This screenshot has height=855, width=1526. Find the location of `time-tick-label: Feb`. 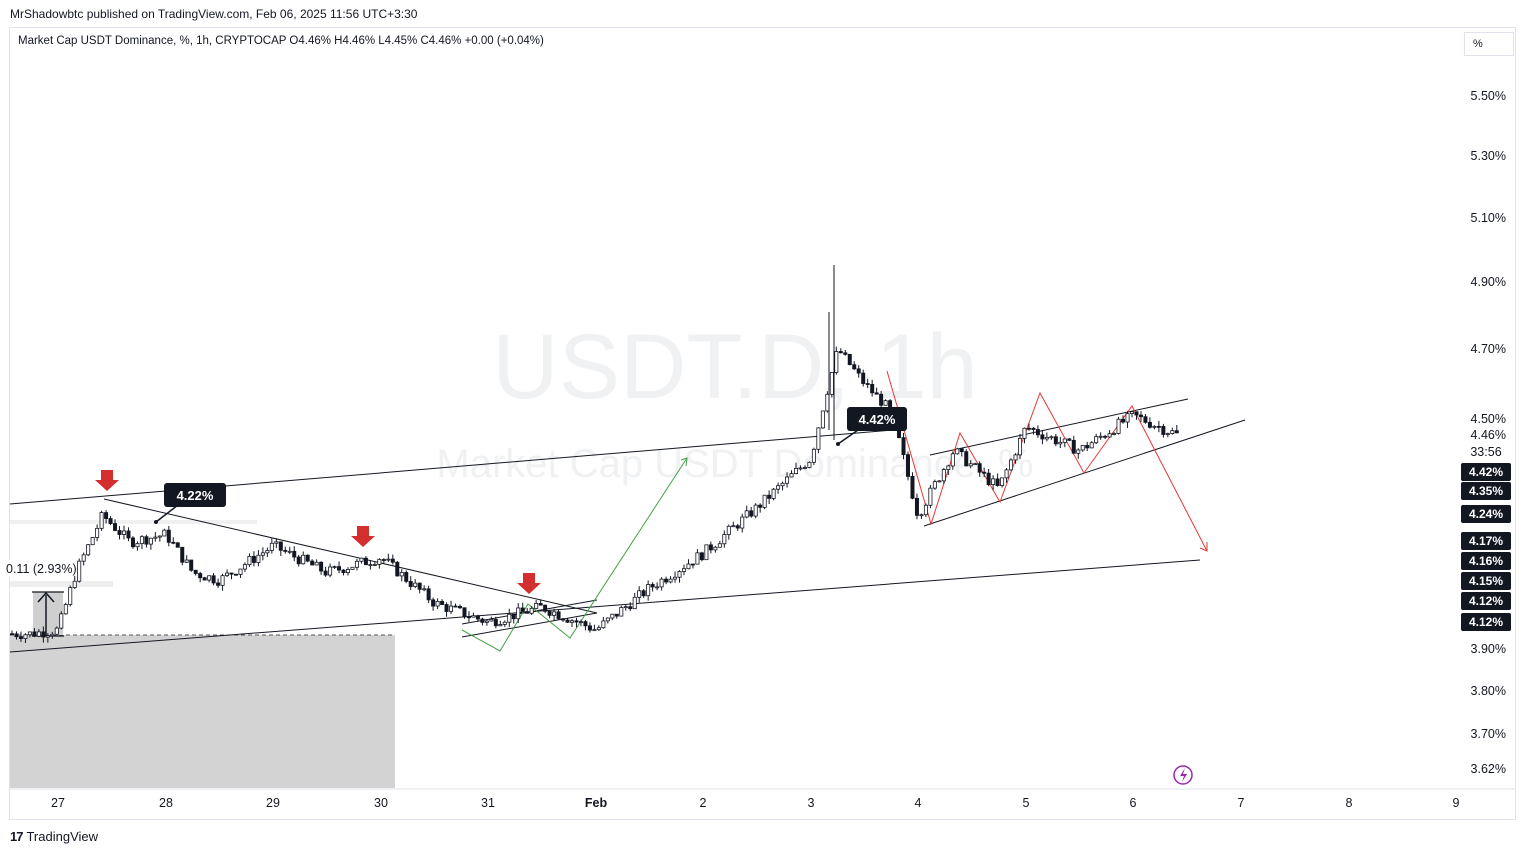

time-tick-label: Feb is located at coordinates (596, 803).